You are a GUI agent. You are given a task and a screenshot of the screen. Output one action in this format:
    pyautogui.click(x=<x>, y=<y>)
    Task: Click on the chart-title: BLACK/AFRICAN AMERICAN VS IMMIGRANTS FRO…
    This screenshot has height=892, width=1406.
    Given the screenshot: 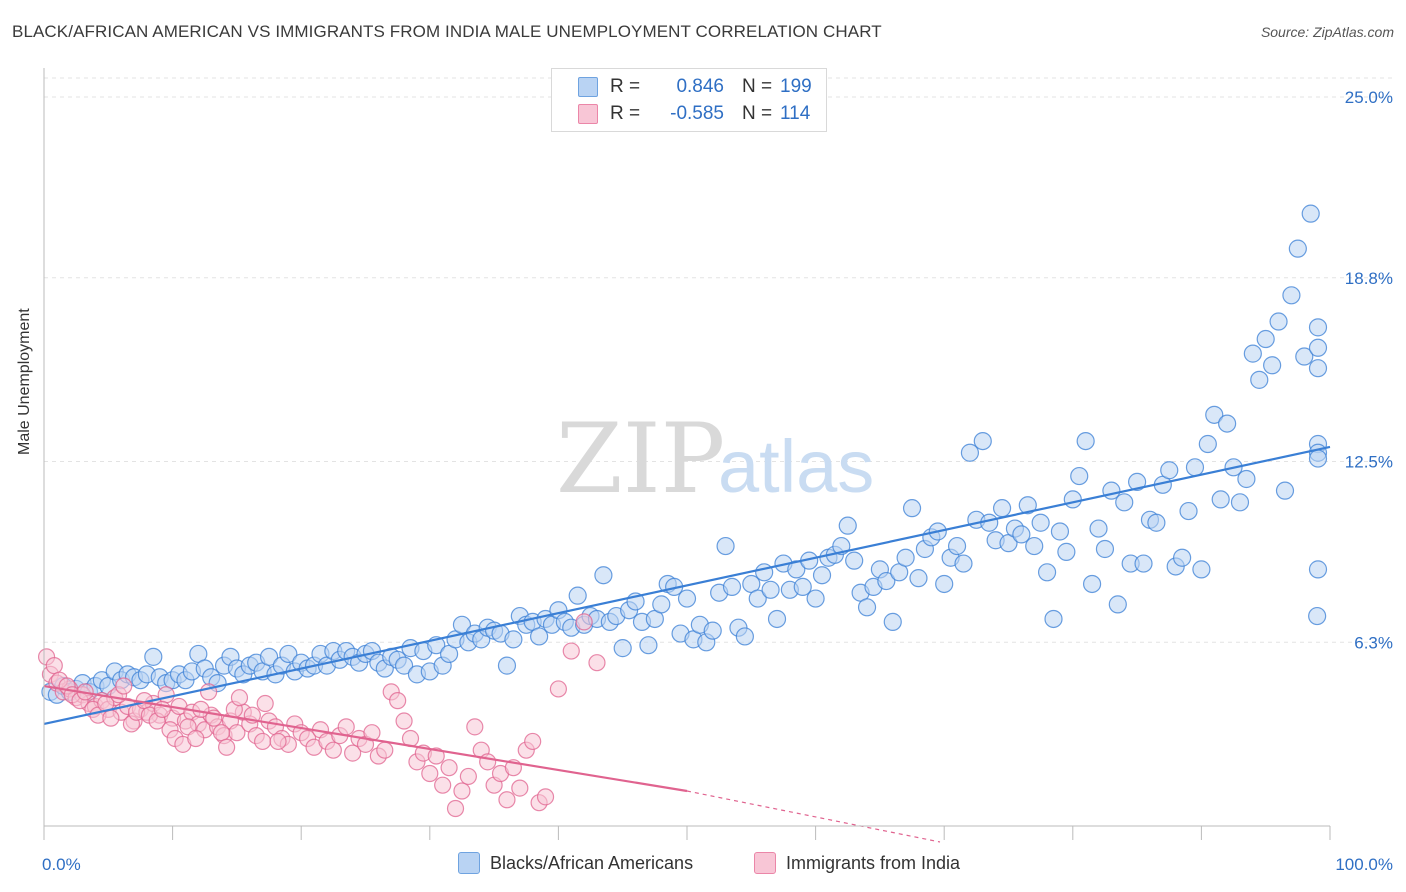 What is the action you would take?
    pyautogui.click(x=447, y=31)
    